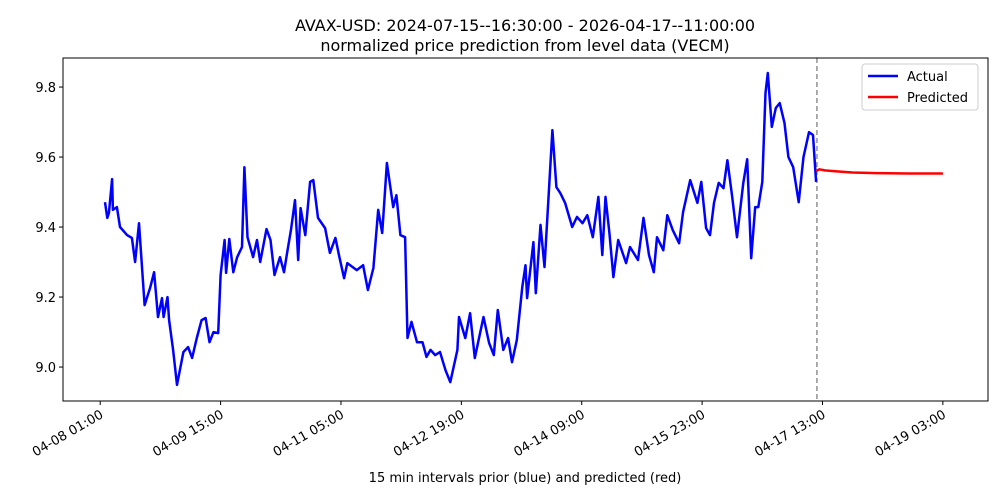  Describe the element at coordinates (45, 368) in the screenshot. I see `y-tick-label: 9.0` at that location.